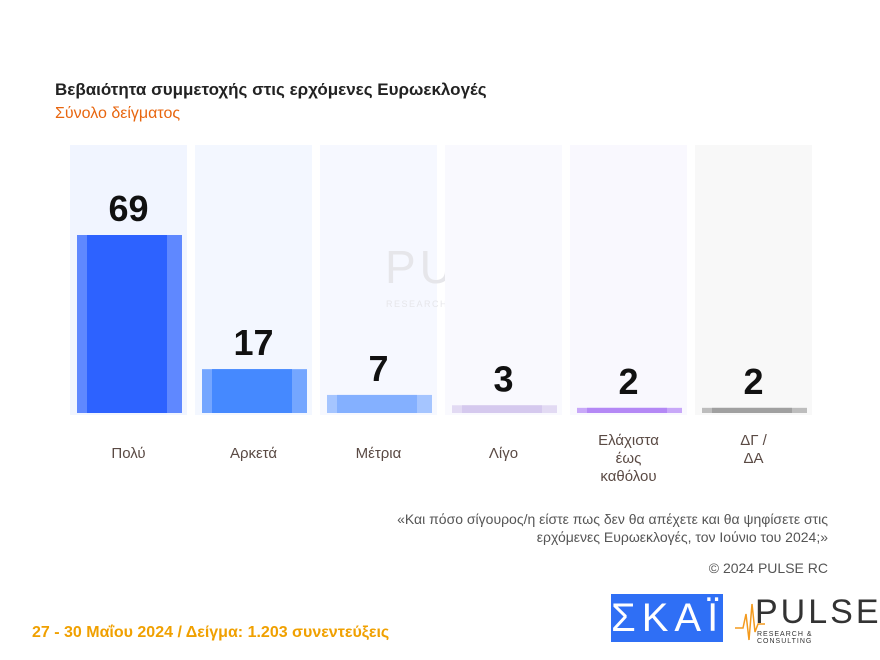  I want to click on skai-logo: ΣΚΑΪ, so click(668, 618).